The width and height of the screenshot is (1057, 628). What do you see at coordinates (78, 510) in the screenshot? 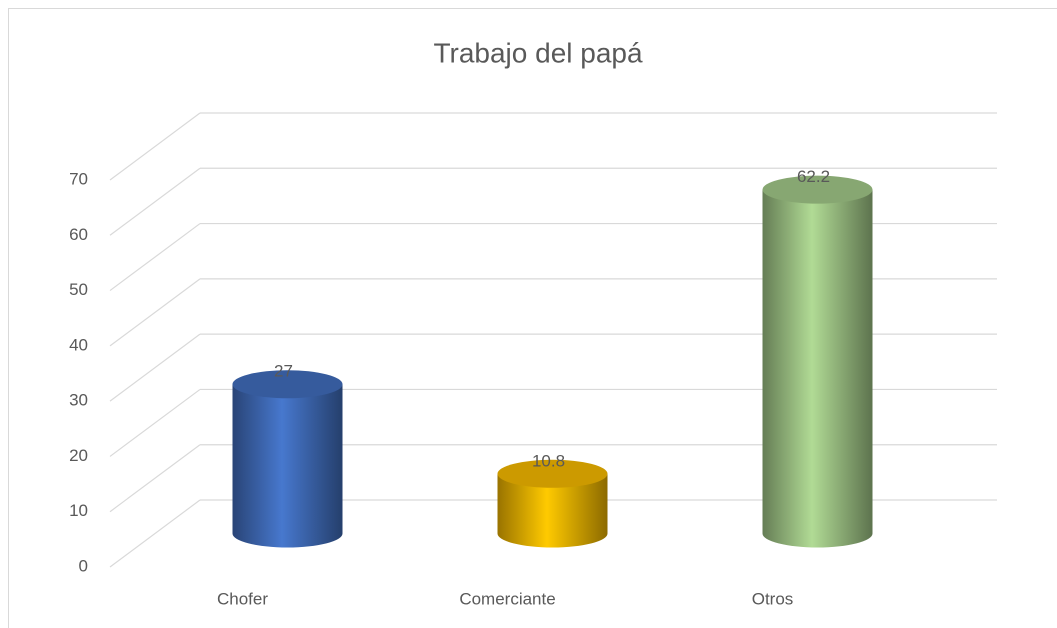
I see `y-tick-label: 10` at bounding box center [78, 510].